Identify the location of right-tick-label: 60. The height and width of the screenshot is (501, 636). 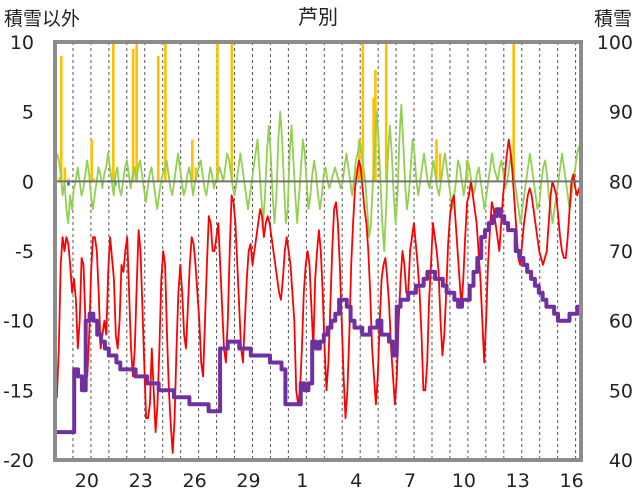
(621, 322).